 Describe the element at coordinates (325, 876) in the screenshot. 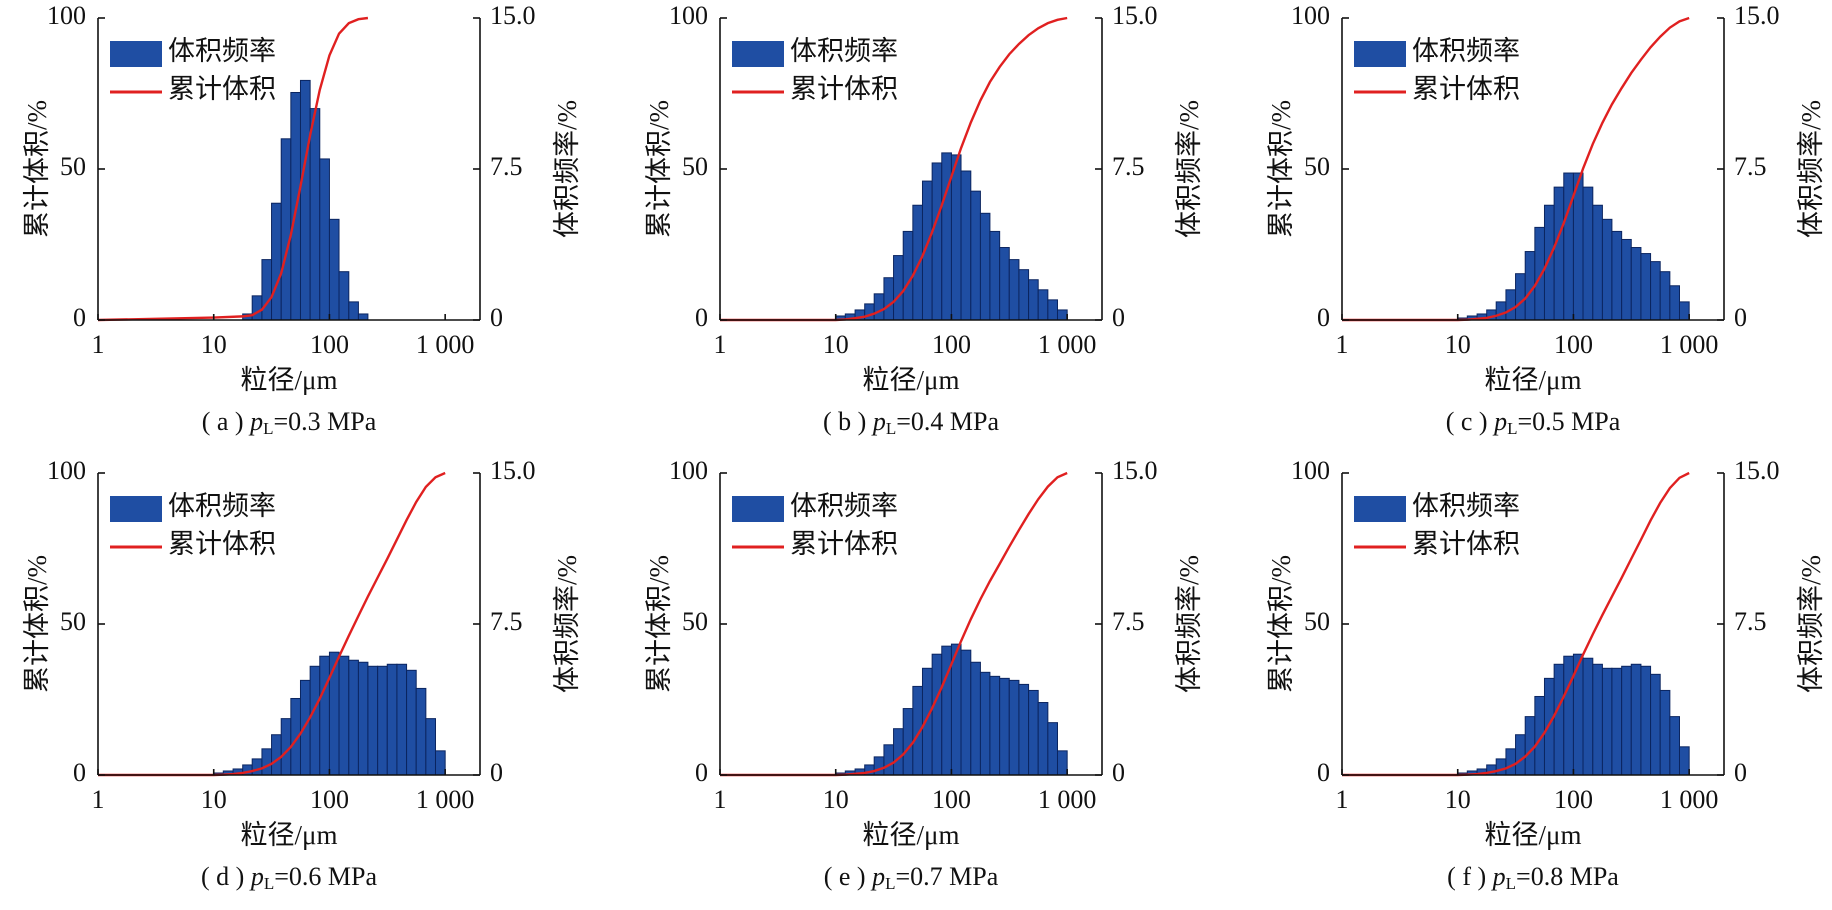

I see `caption-text: =0.6 MPa` at that location.